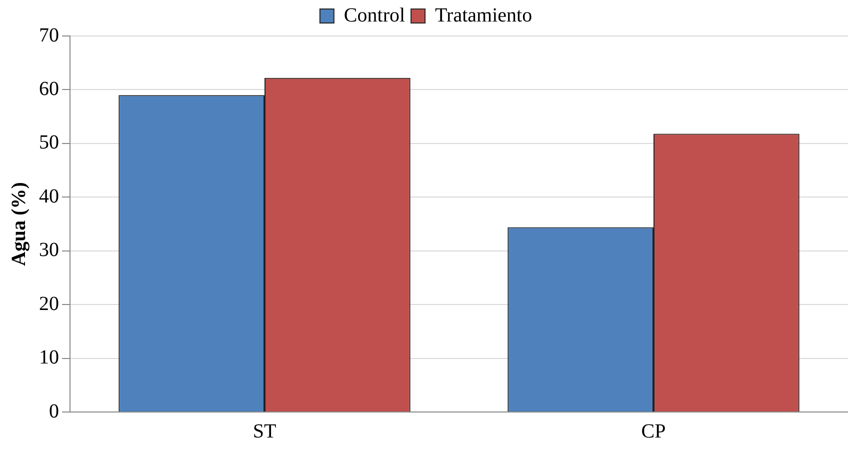 The width and height of the screenshot is (848, 454). I want to click on y-tick-label: 50, so click(49, 143).